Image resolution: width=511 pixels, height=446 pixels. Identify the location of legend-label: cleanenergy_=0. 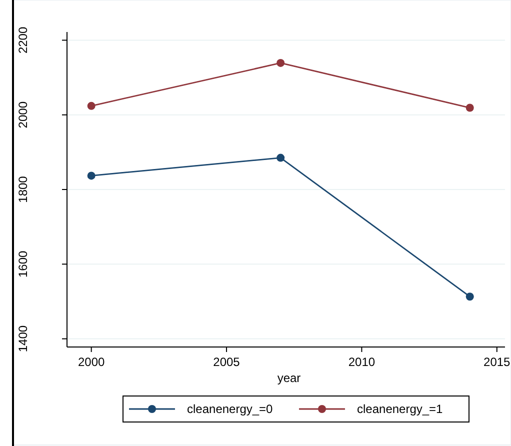
(230, 409).